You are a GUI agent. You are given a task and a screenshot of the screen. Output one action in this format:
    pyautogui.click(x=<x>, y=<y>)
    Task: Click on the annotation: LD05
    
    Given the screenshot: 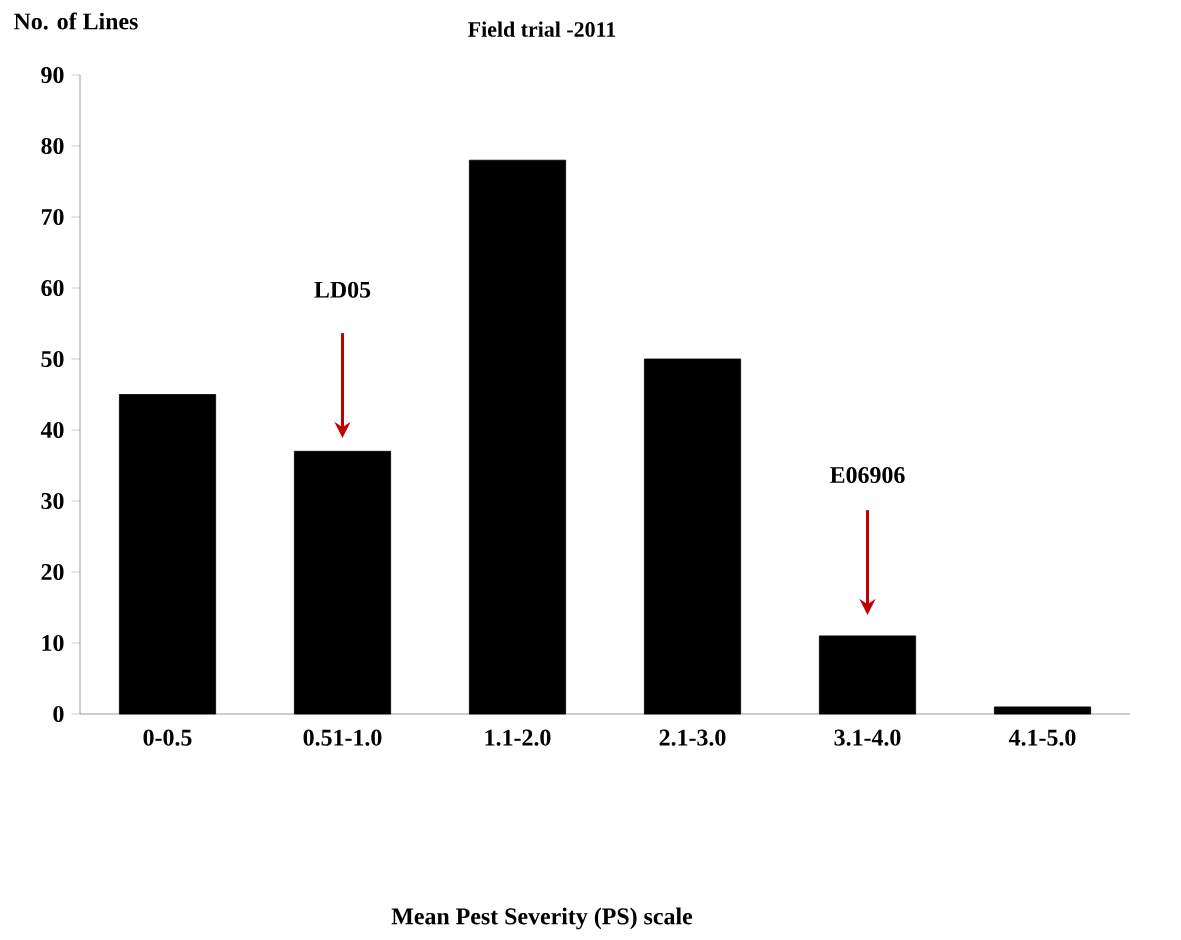 What is the action you would take?
    pyautogui.click(x=342, y=289)
    